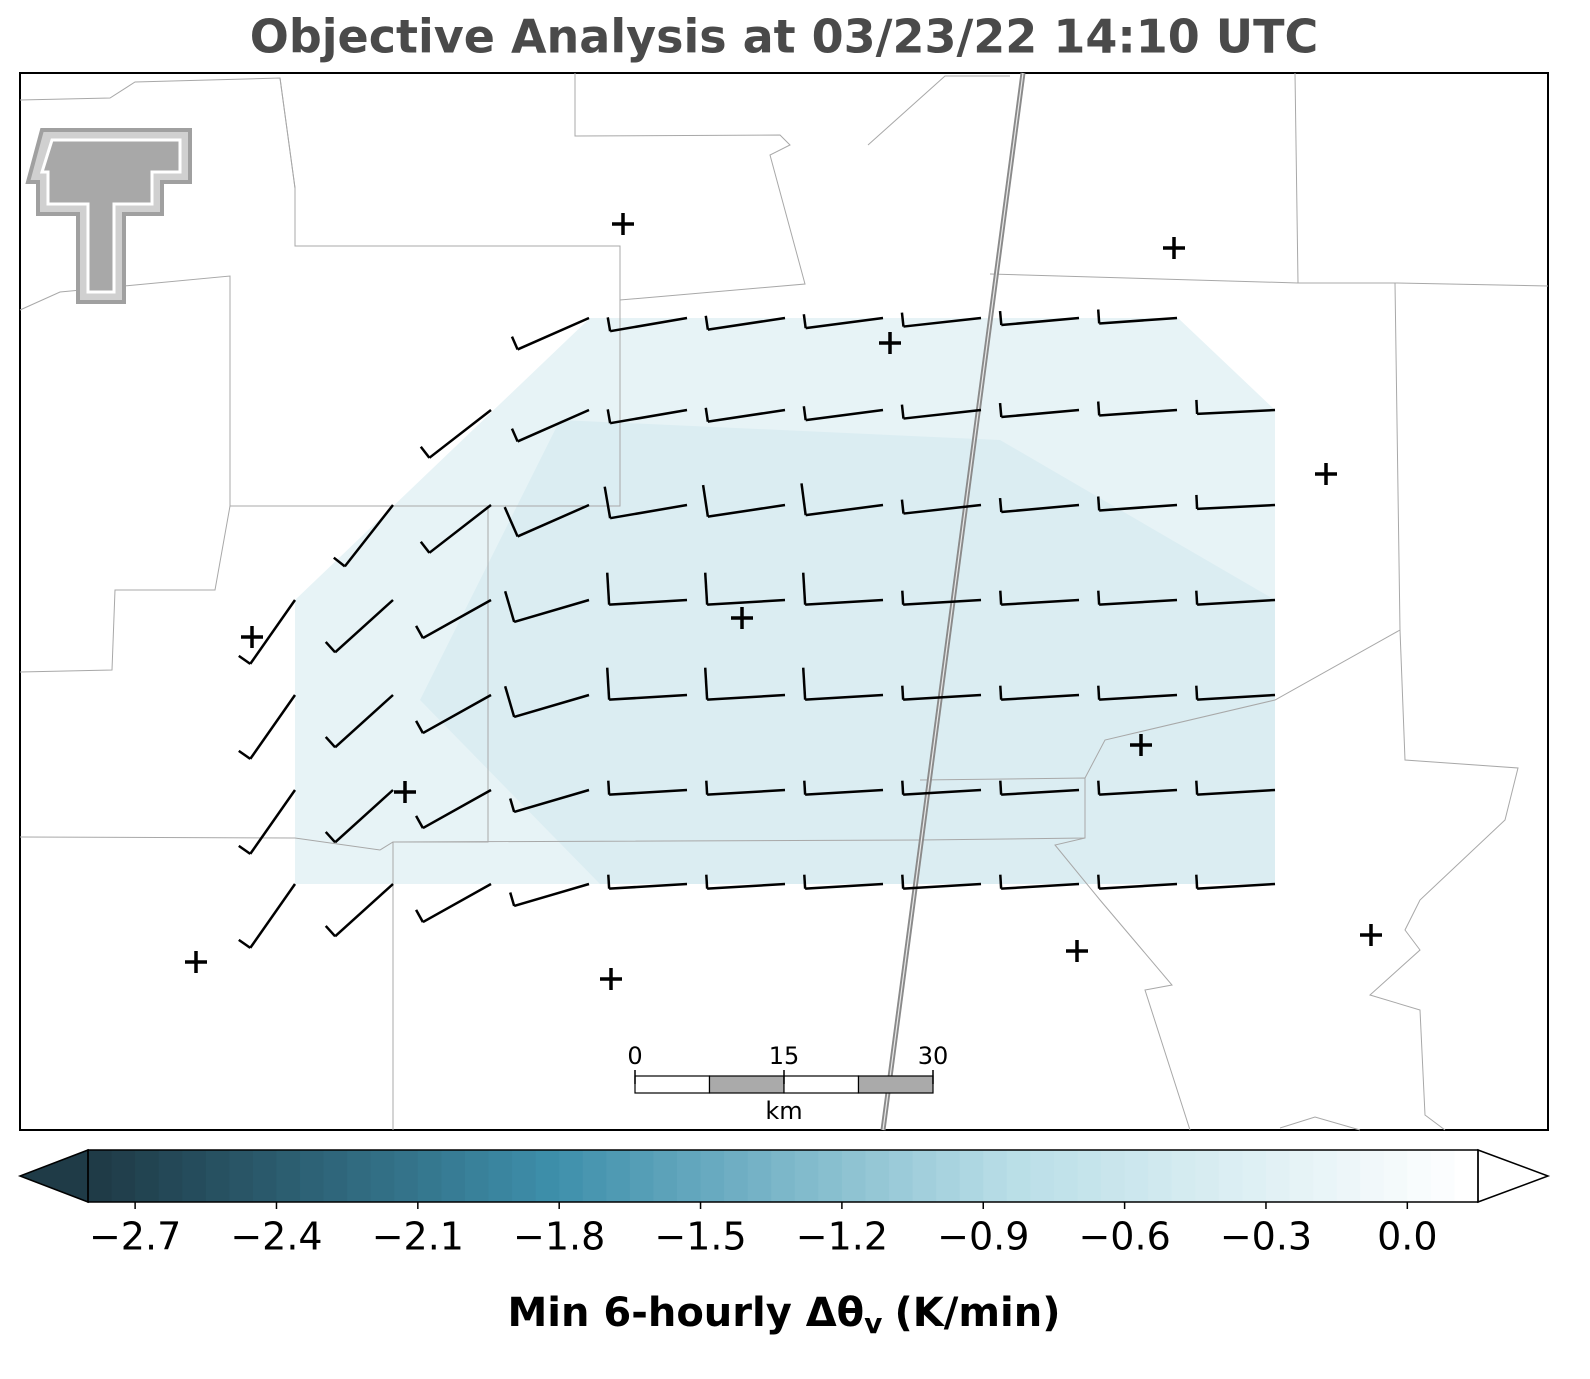 Image resolution: width=1590 pixels, height=1379 pixels. I want to click on colorbar-label: Min 6-hourly Δθv (K/min), so click(784, 1315).